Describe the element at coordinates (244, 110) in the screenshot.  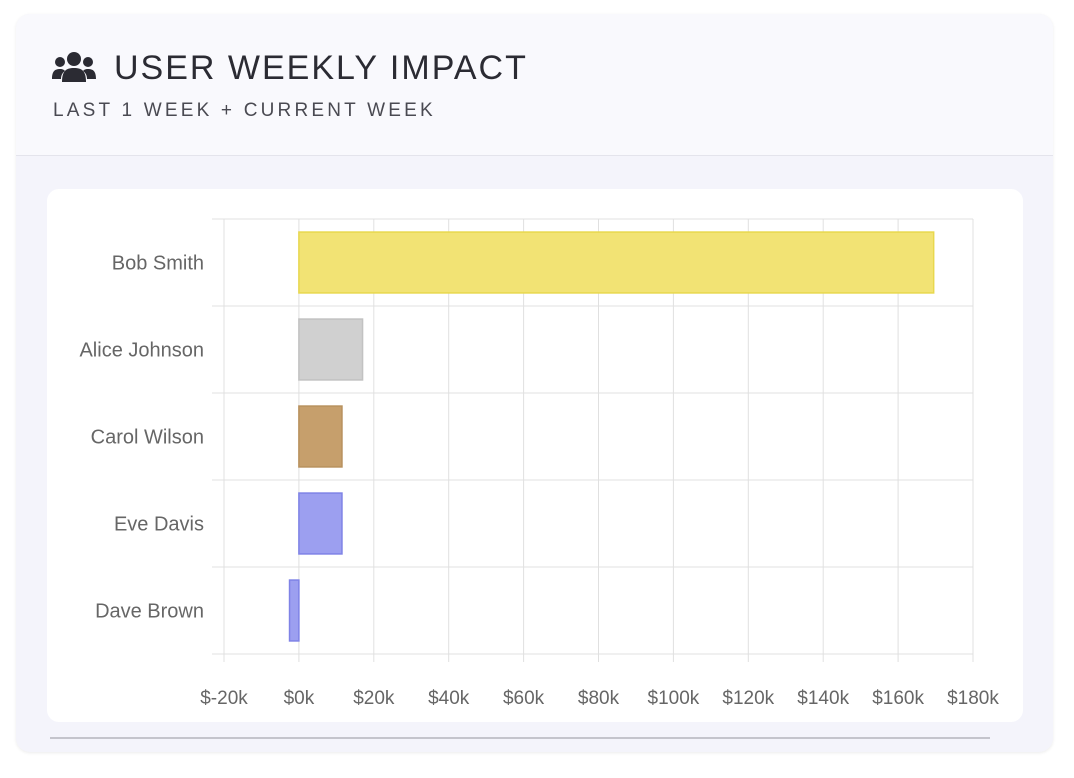
I see `page-subtitle: LAST 1 WEEK + CURRENT WEEK` at that location.